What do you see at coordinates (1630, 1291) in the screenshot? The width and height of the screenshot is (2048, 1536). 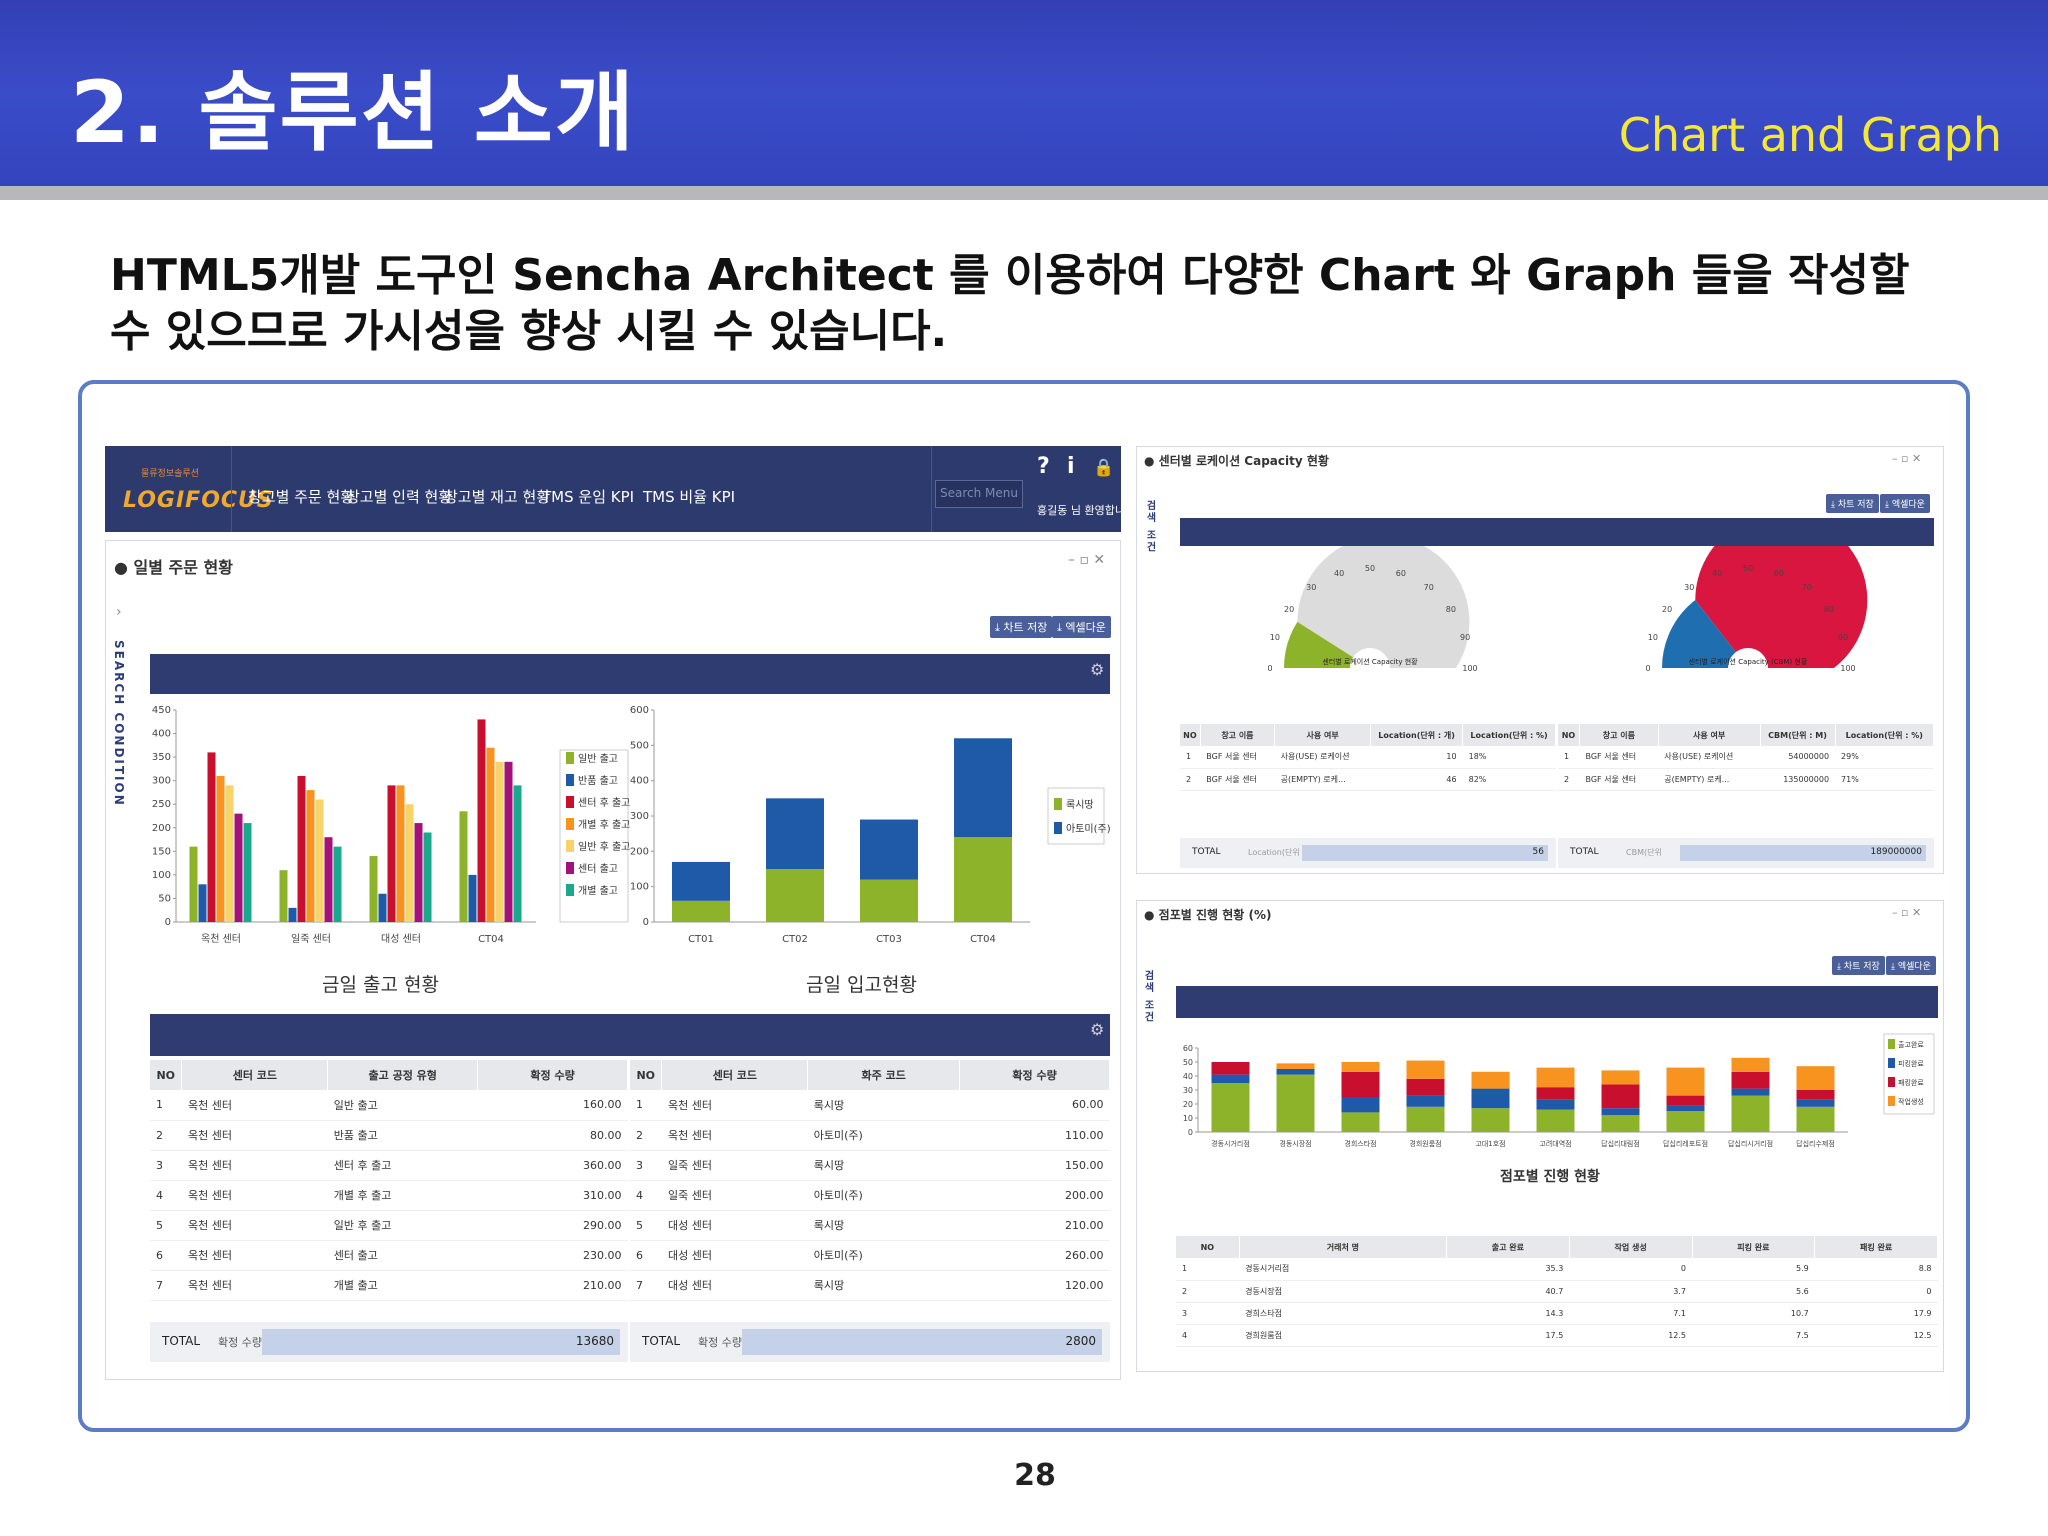 I see `table-cell: 3.7` at bounding box center [1630, 1291].